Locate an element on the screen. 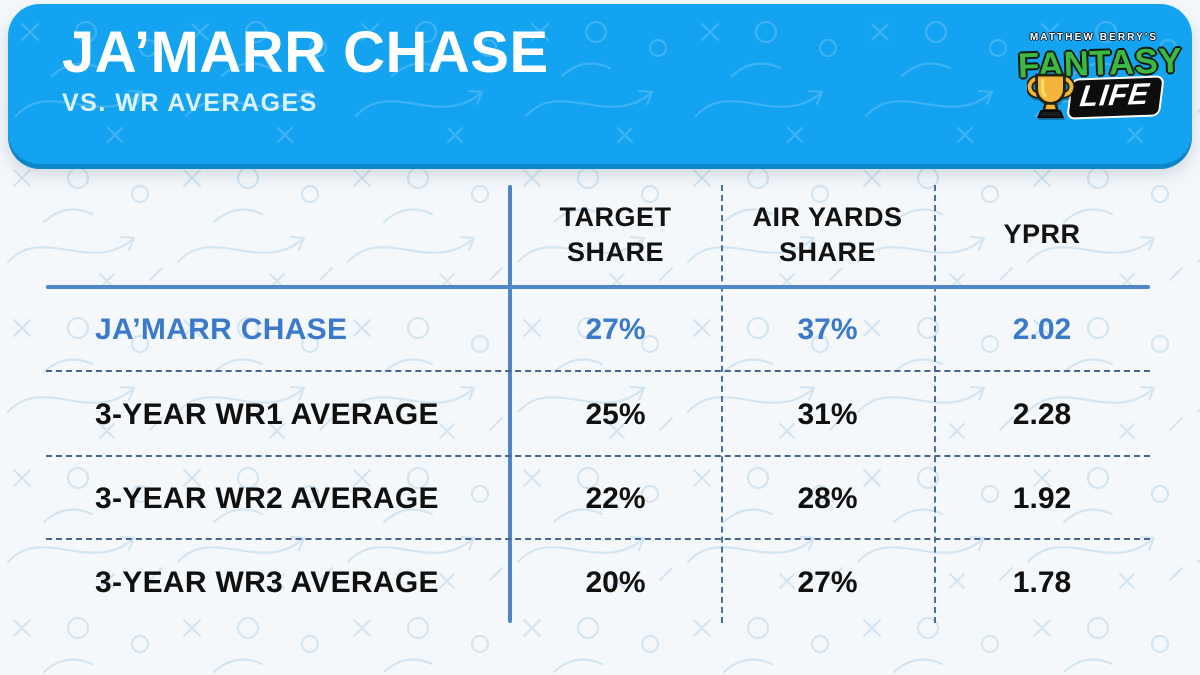 This screenshot has width=1200, height=675. table-row-wr1-average: 3-YEAR WR1 AVERAGE 25% 31% 2.28 is located at coordinates (600, 414).